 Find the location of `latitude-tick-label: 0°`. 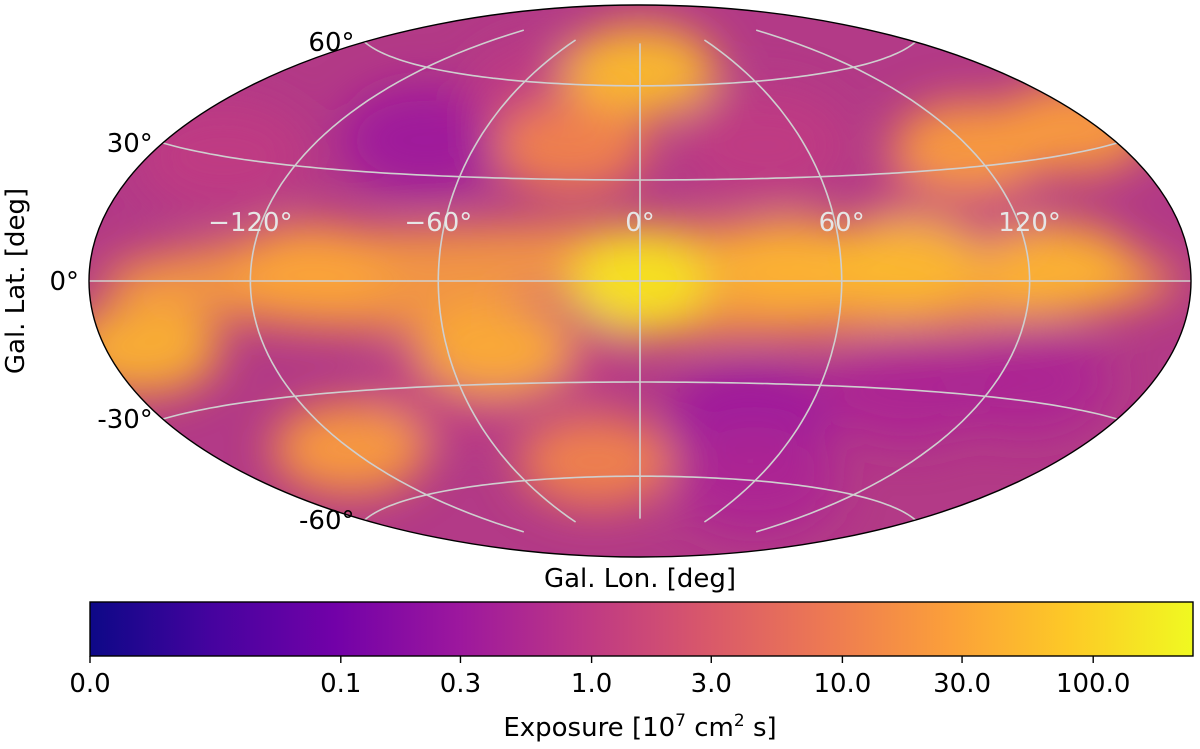

latitude-tick-label: 0° is located at coordinates (64, 282).